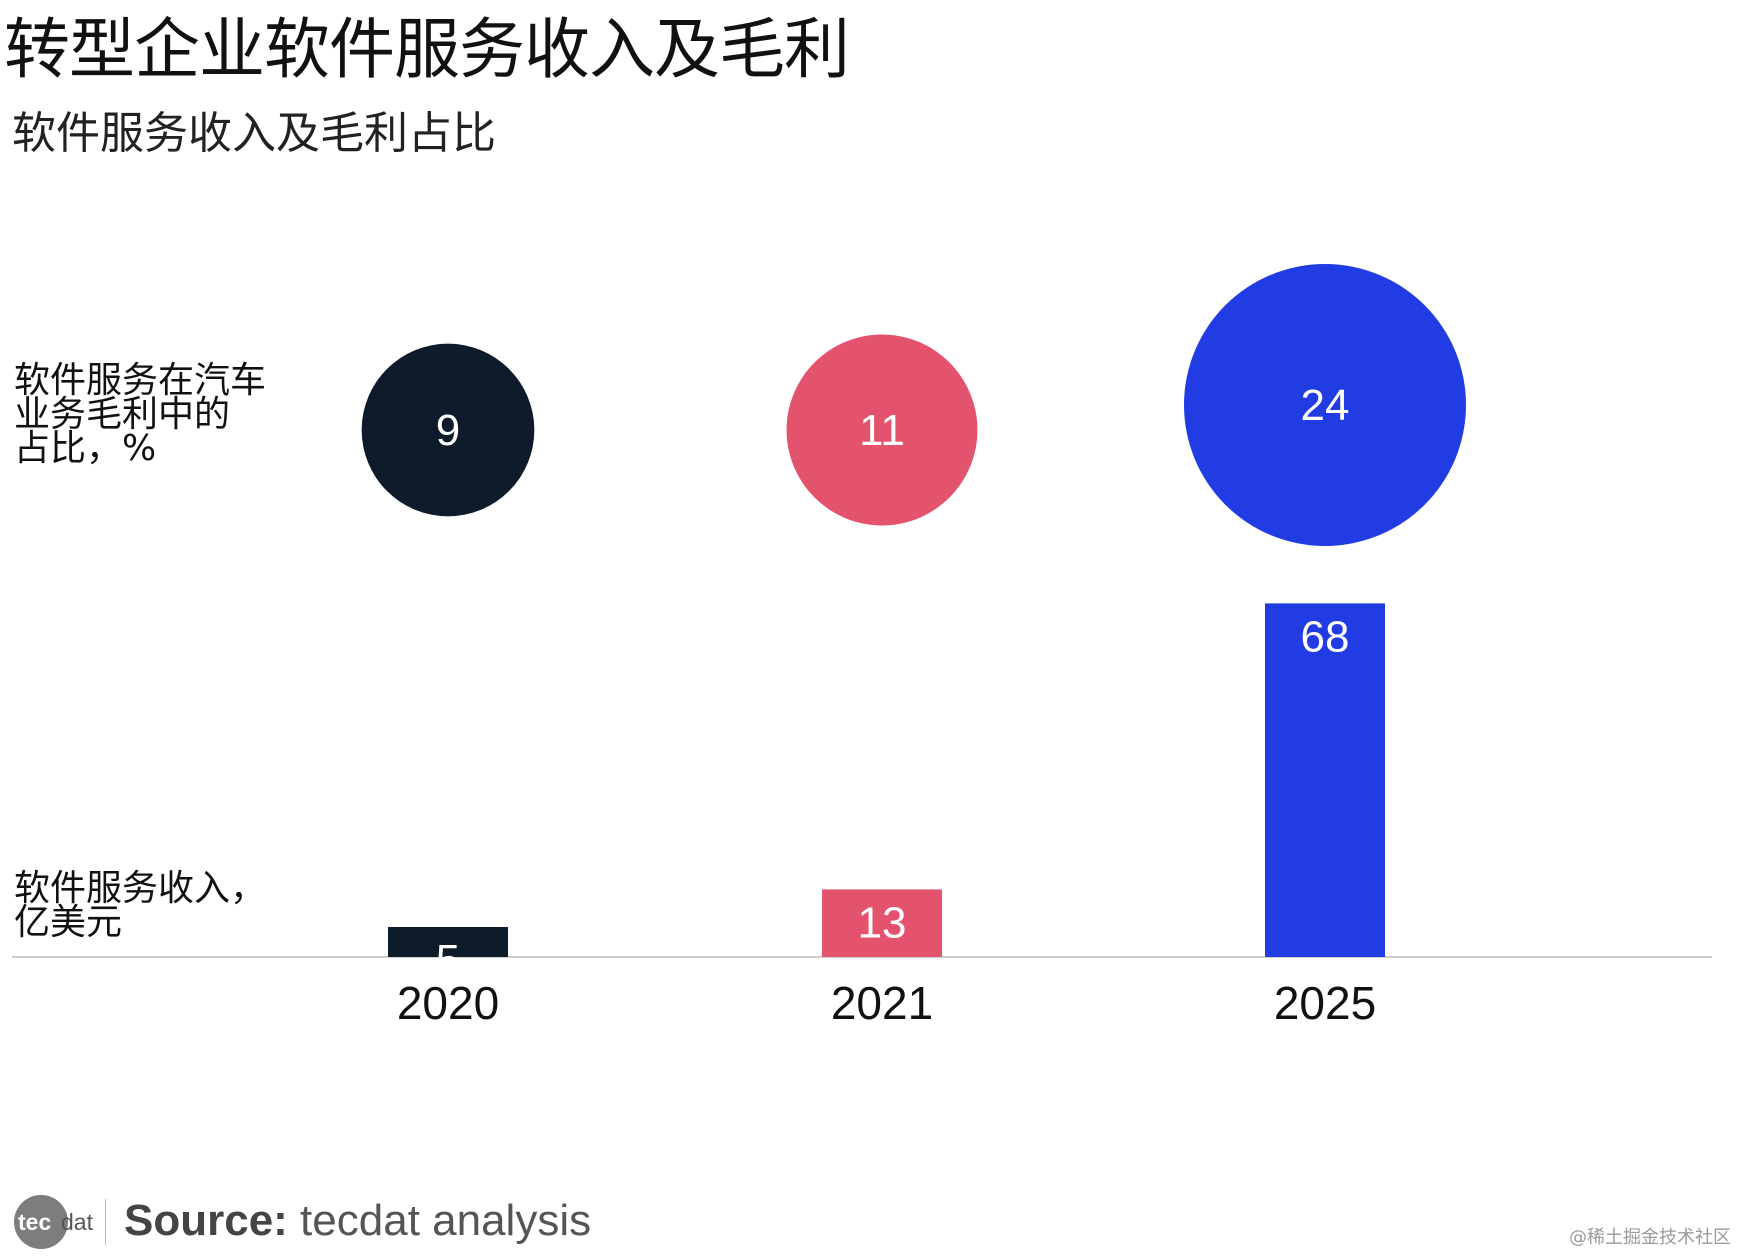  I want to click on revenue-row-label: 软件服务收入， 亿美元, so click(140, 905).